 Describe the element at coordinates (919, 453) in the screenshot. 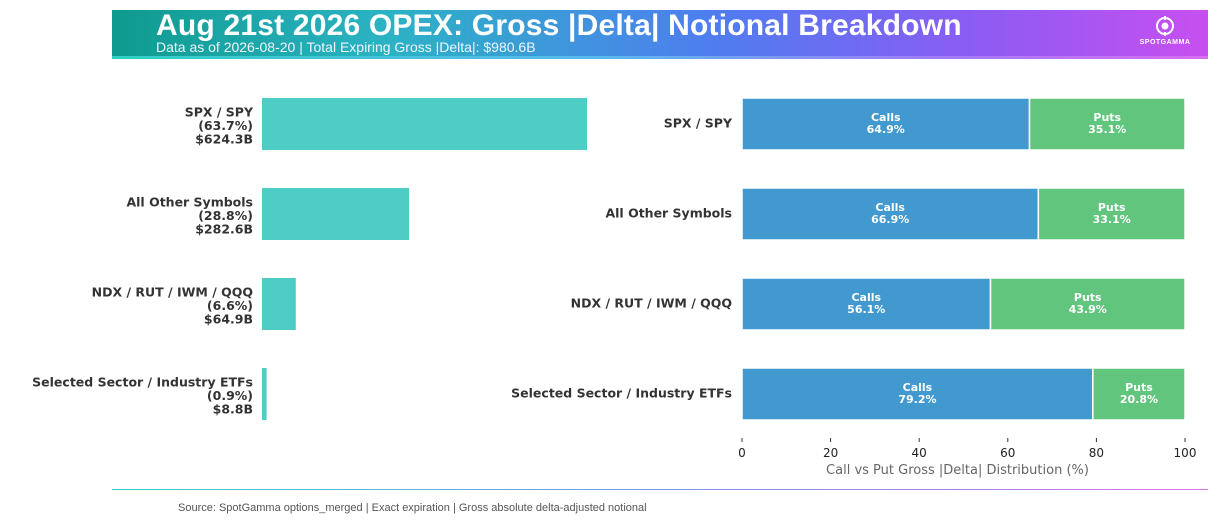

I see `x-tick-label-40: 40` at that location.